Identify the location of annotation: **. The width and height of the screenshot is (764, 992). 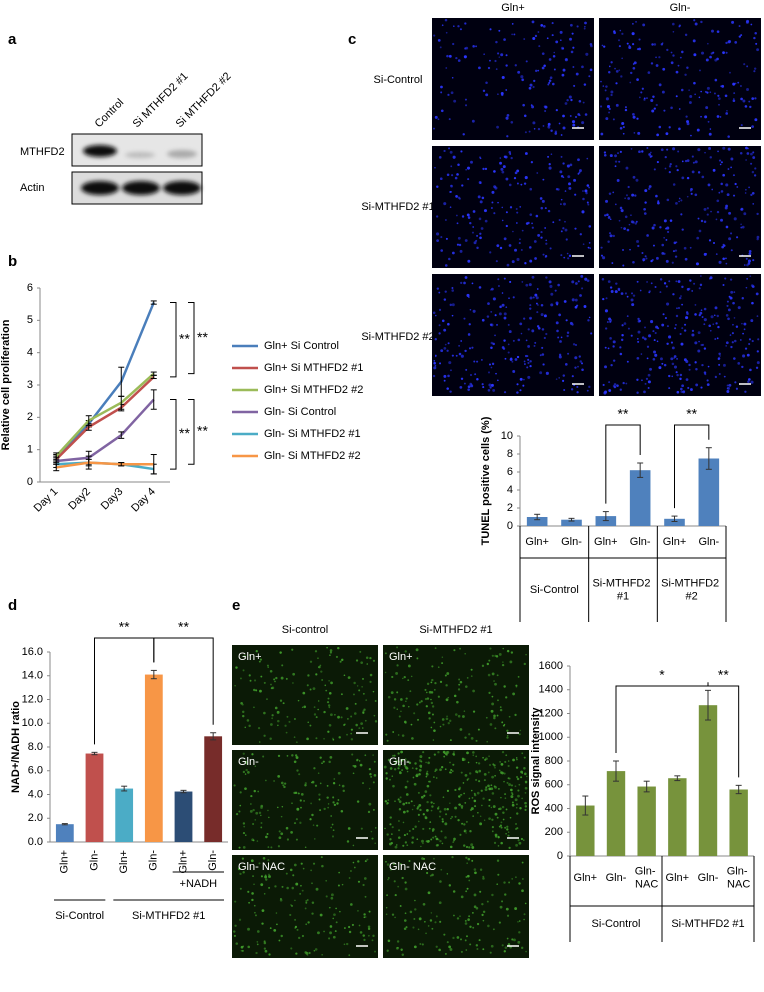
(183, 627).